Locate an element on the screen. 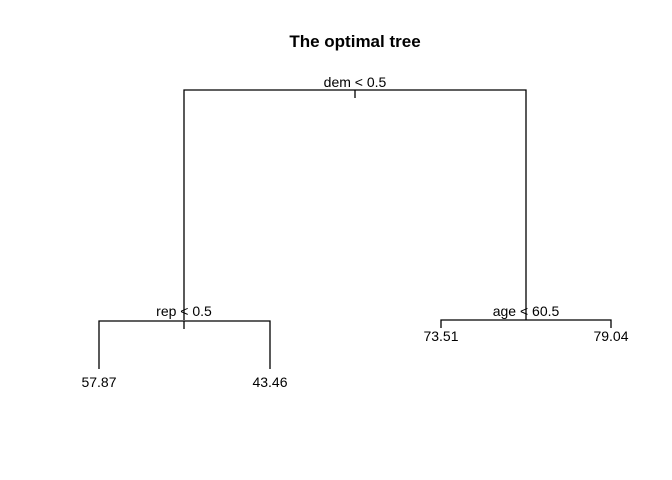  leaf-left-left: 57.87 is located at coordinates (98, 382).